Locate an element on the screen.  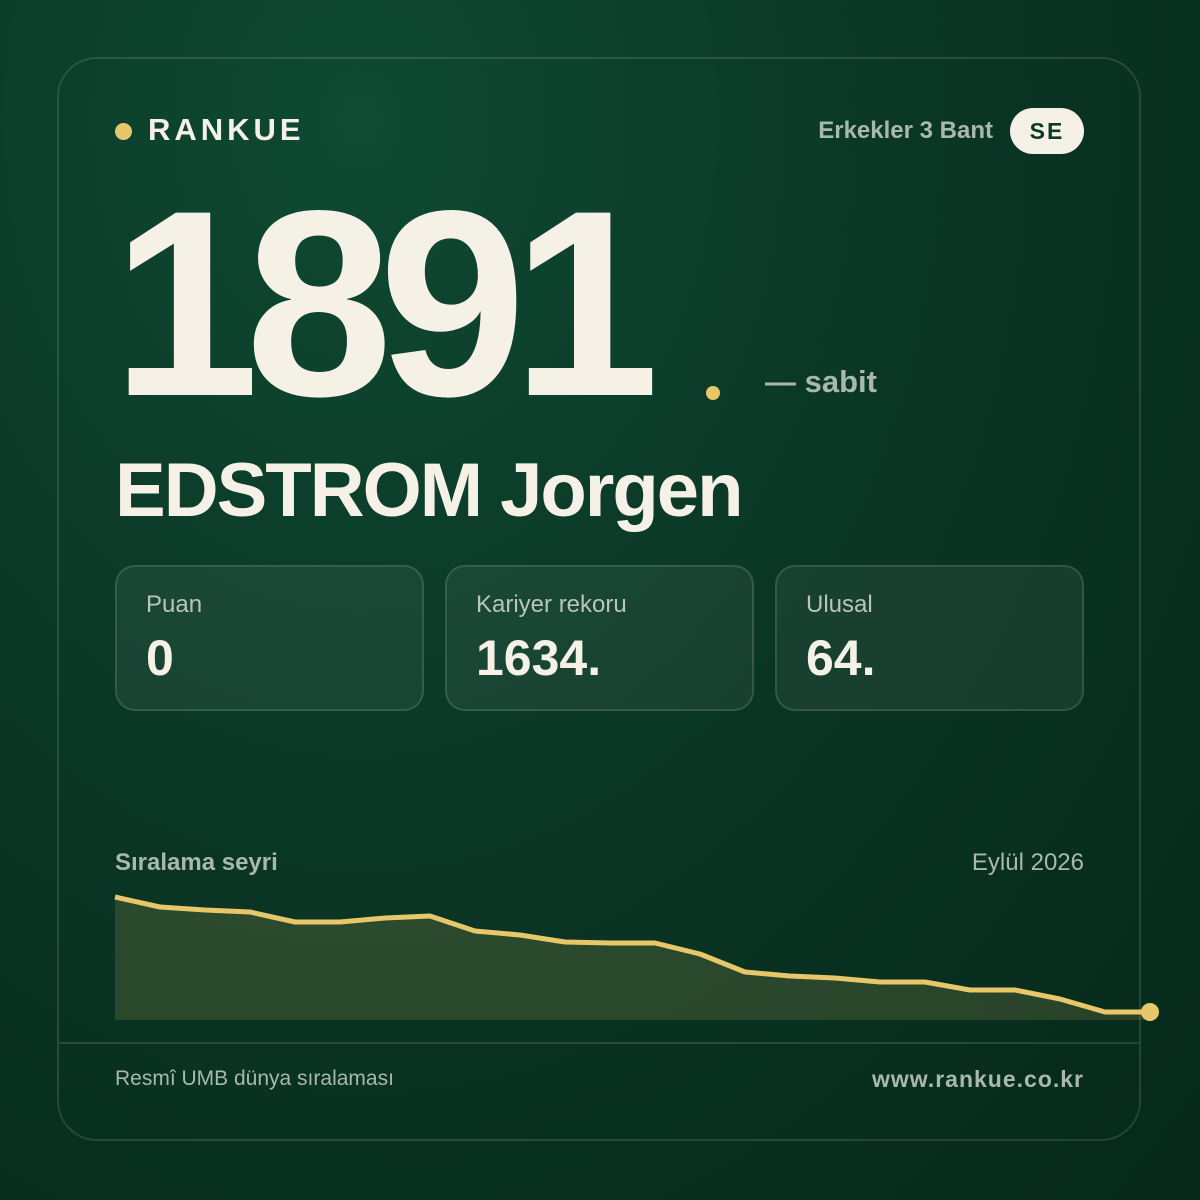
stat-value: 1634. is located at coordinates (539, 658).